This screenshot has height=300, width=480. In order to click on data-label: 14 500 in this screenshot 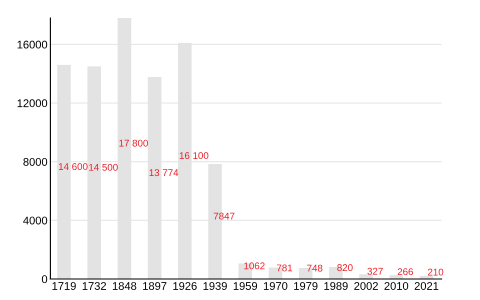, I will do `click(103, 167)`.